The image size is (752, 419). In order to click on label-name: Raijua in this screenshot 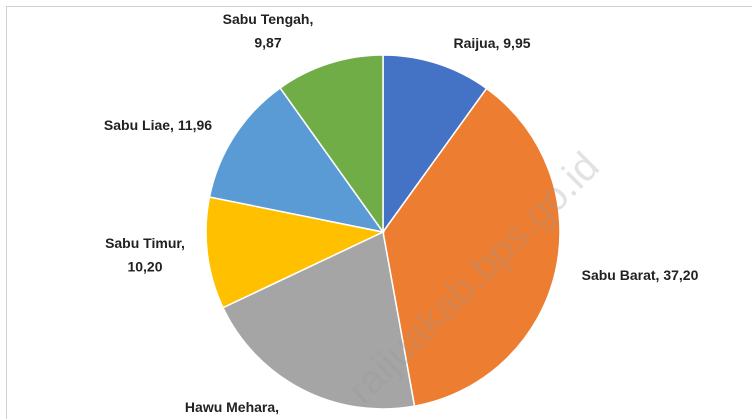, I will do `click(474, 43)`.